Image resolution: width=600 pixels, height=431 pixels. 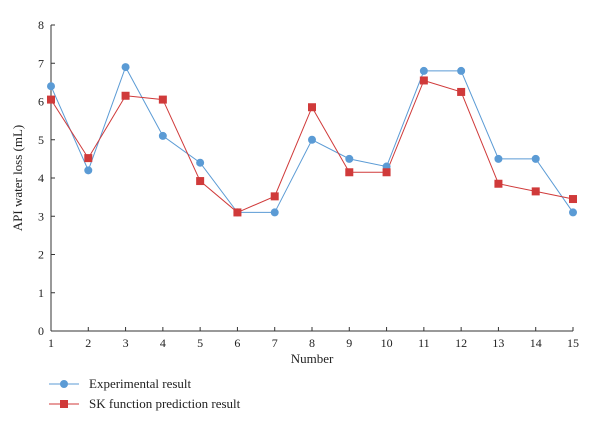 What do you see at coordinates (163, 343) in the screenshot?
I see `x-tick-label: 4` at bounding box center [163, 343].